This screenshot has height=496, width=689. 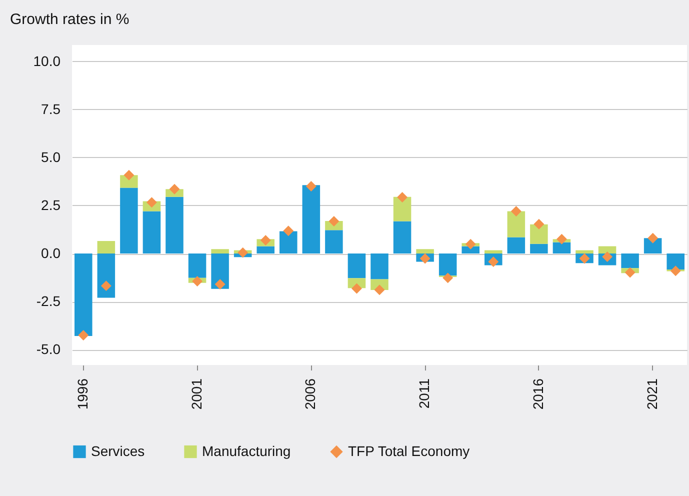 What do you see at coordinates (70, 19) in the screenshot?
I see `chart-title: Growth rates in %` at bounding box center [70, 19].